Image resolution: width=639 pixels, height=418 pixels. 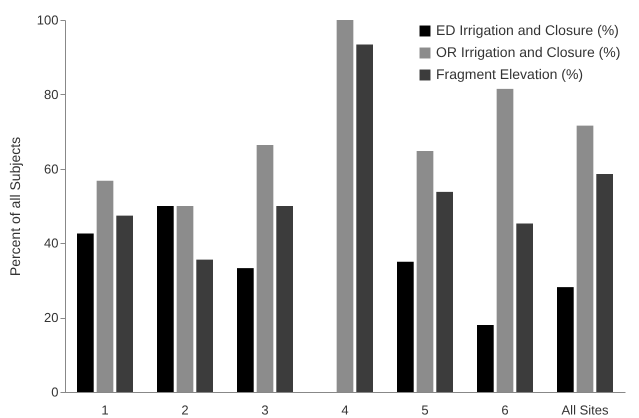 I want to click on legend-label: Fragment Elevation (%), so click(x=510, y=74).